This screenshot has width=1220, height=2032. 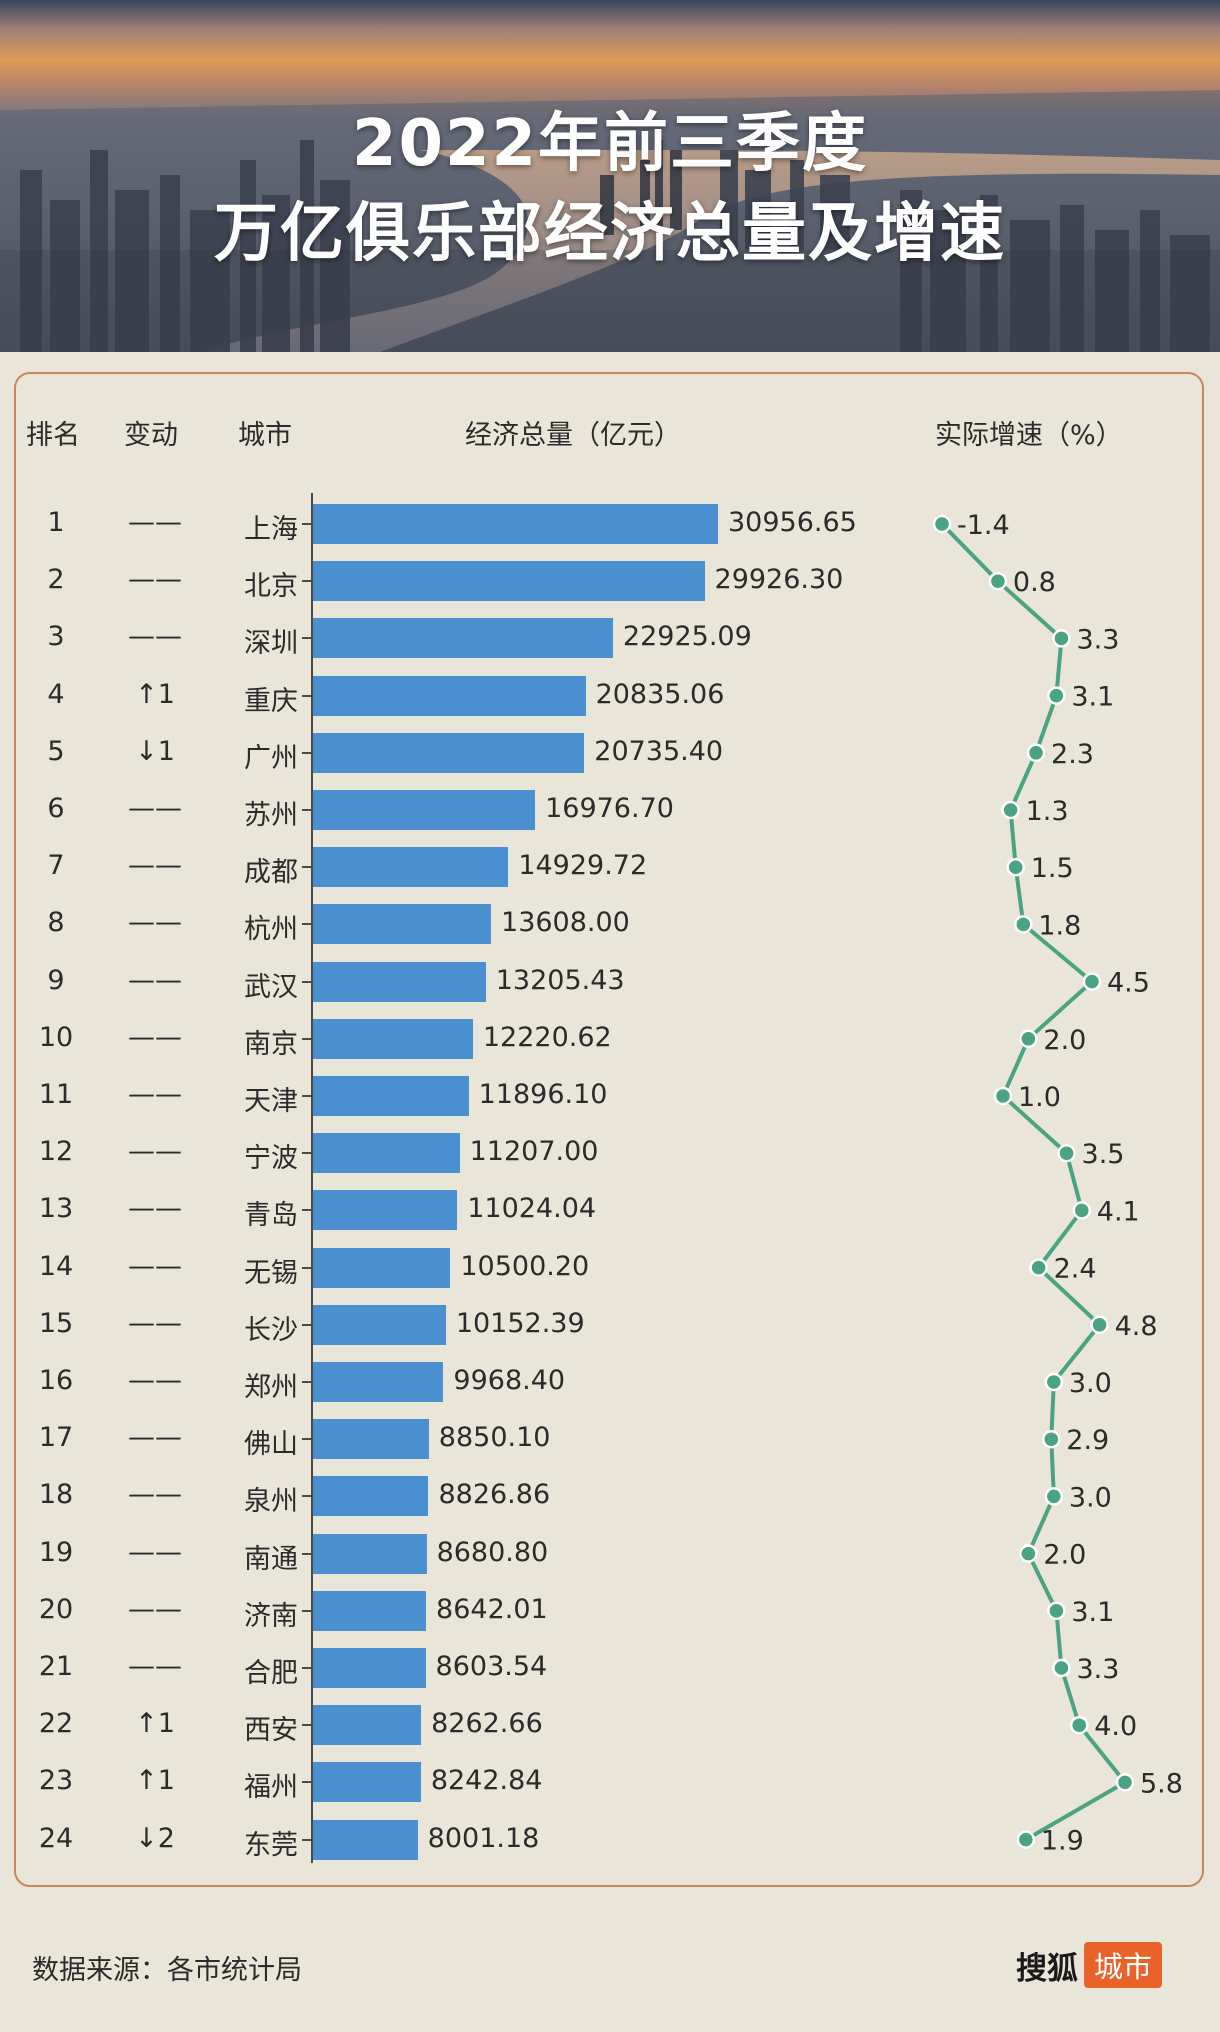 What do you see at coordinates (53, 435) in the screenshot?
I see `header-rank: 排名` at bounding box center [53, 435].